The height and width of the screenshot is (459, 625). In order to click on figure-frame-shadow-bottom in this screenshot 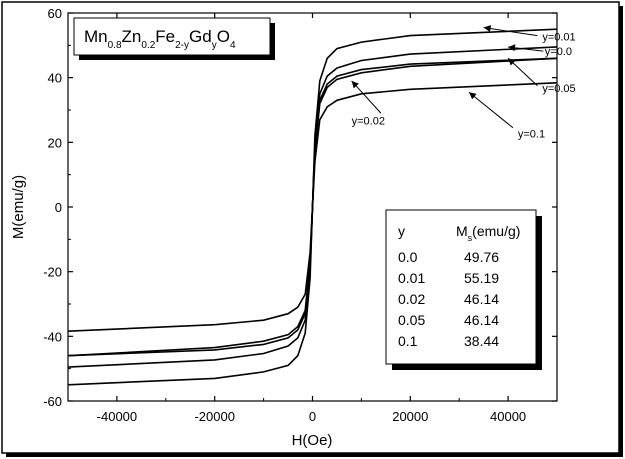, I will do `click(314, 455)`.